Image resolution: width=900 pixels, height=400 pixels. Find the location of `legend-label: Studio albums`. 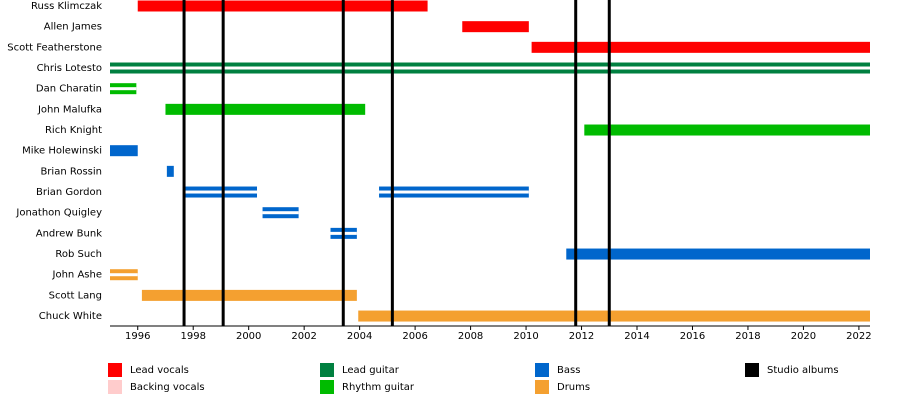

legend-label: Studio albums is located at coordinates (803, 370).